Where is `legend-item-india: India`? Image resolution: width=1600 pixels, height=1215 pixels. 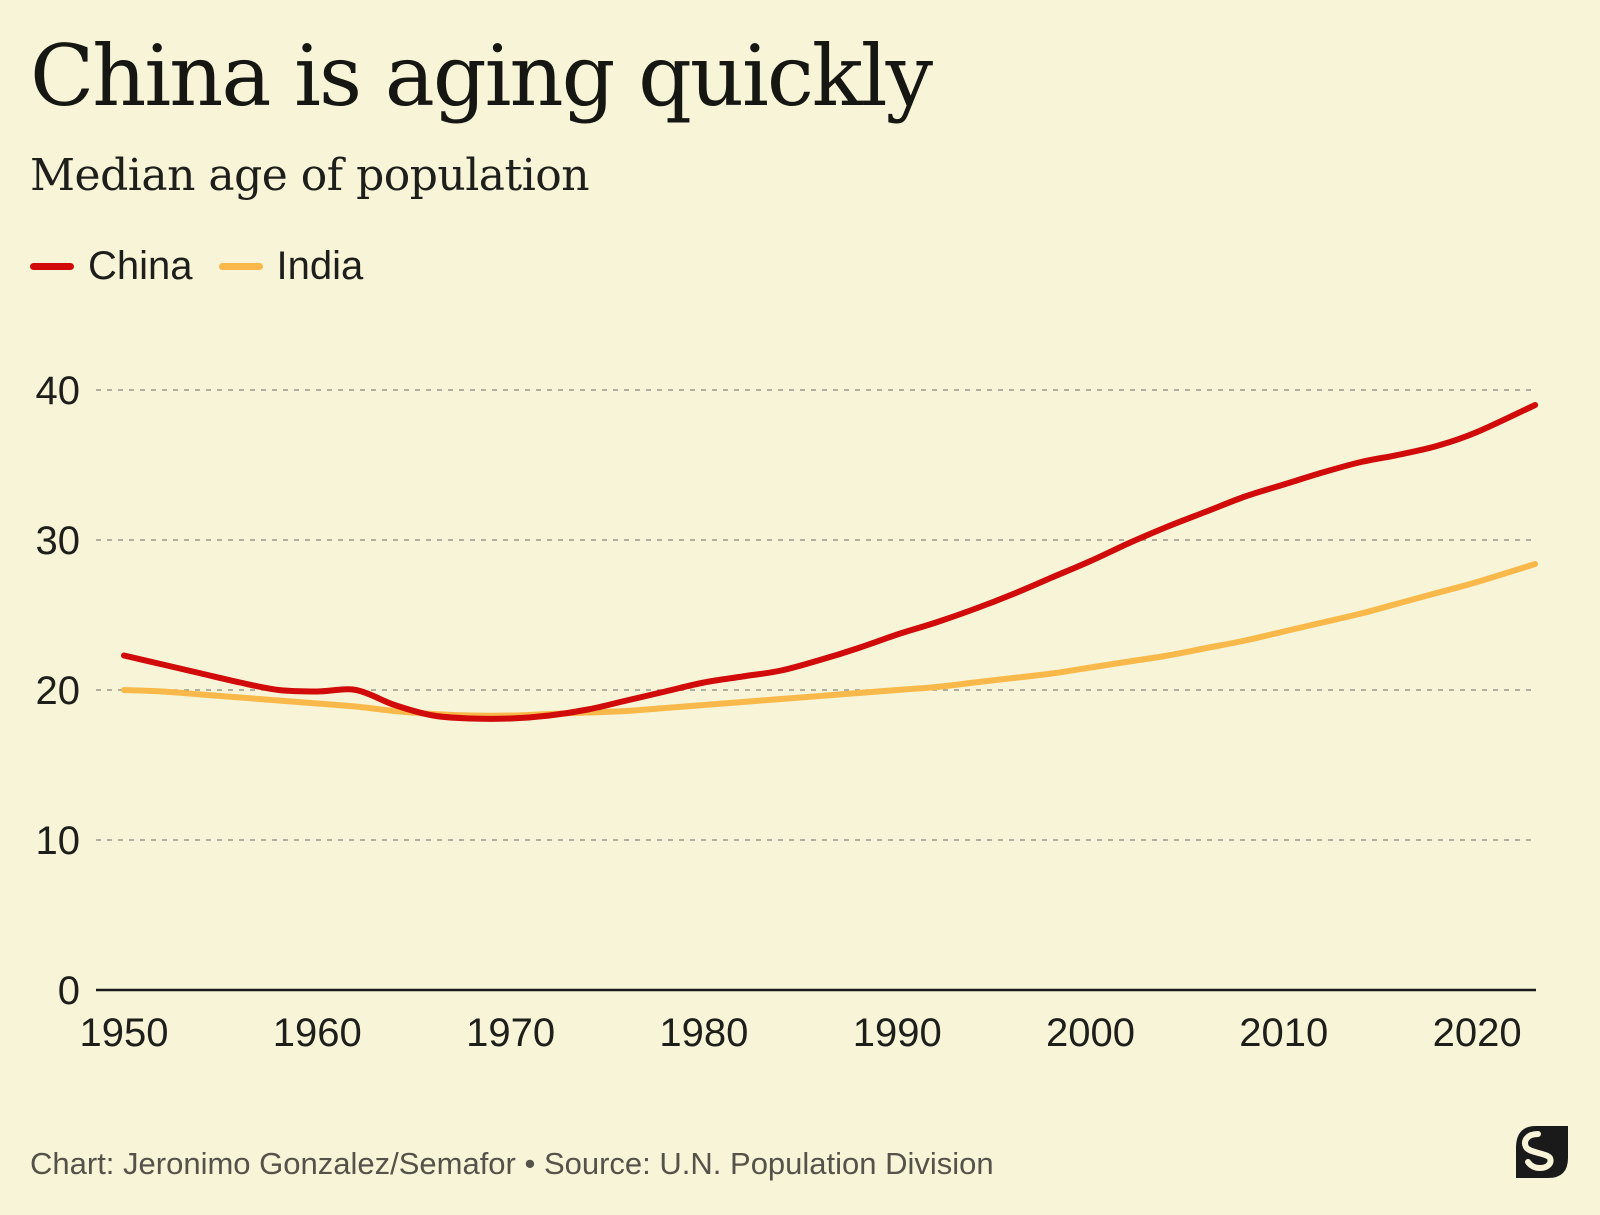
legend-item-india: India is located at coordinates (291, 266).